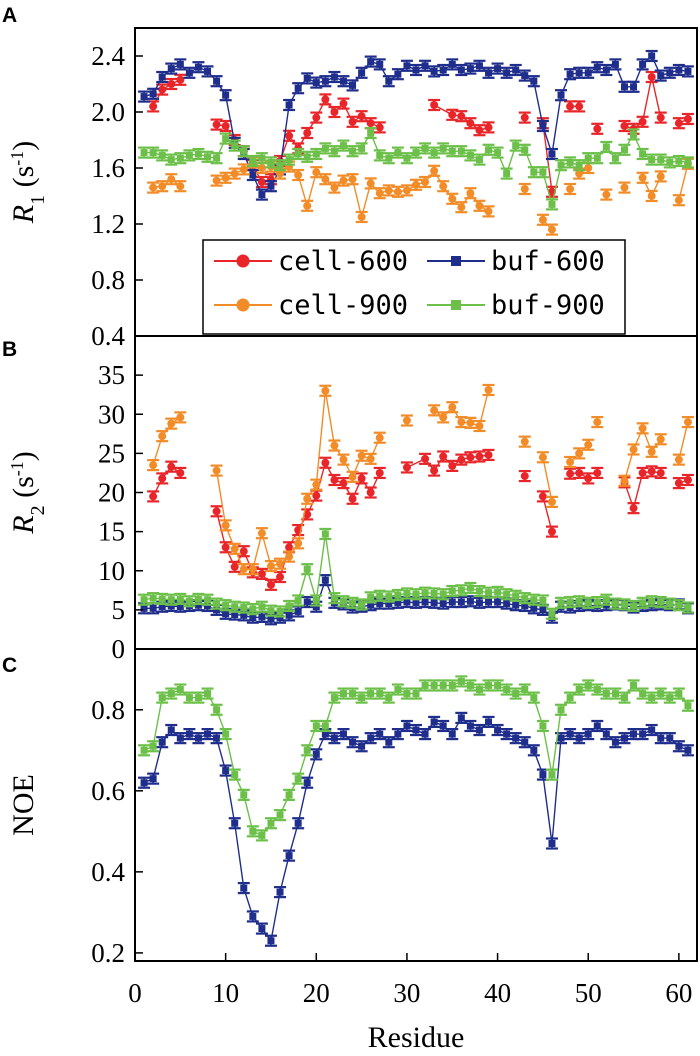  Describe the element at coordinates (343, 261) in the screenshot. I see `legend-label: cell-600` at that location.